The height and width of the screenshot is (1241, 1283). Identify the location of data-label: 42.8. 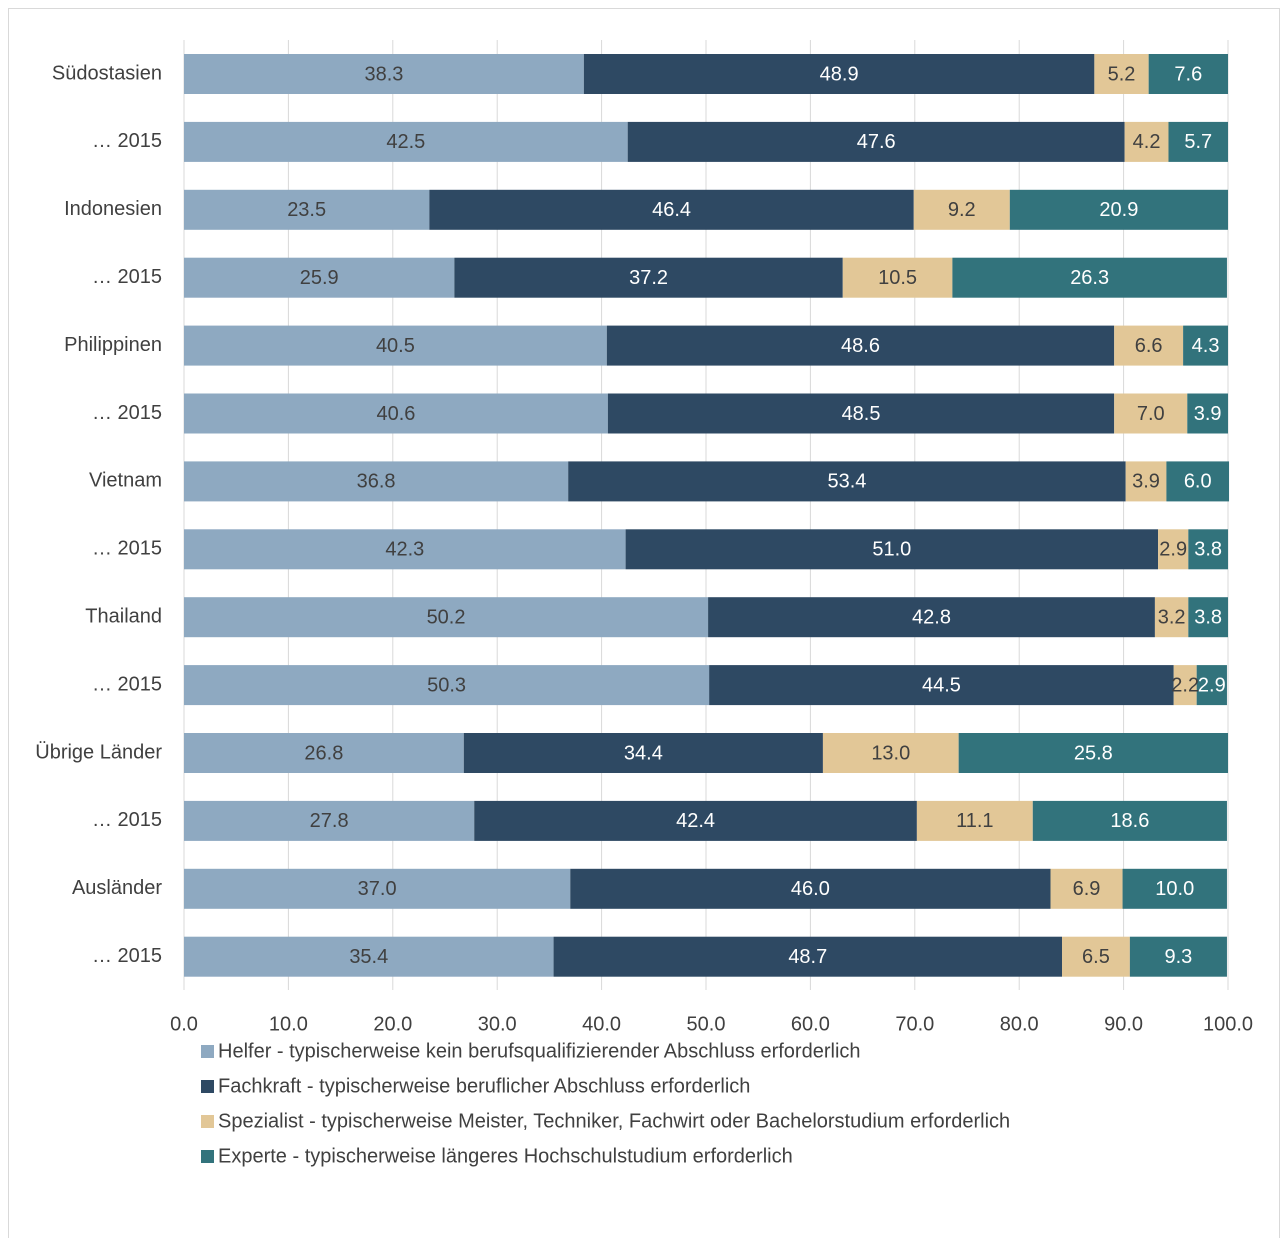
(931, 617).